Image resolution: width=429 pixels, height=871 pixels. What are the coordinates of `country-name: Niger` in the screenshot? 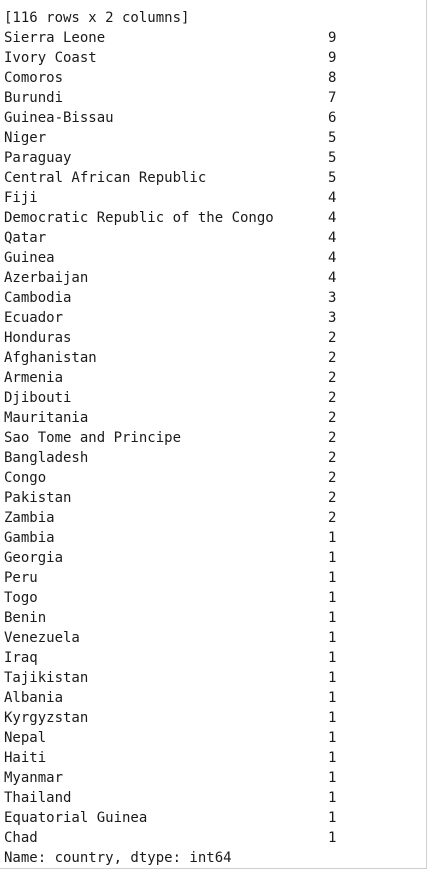 It's located at (25, 138).